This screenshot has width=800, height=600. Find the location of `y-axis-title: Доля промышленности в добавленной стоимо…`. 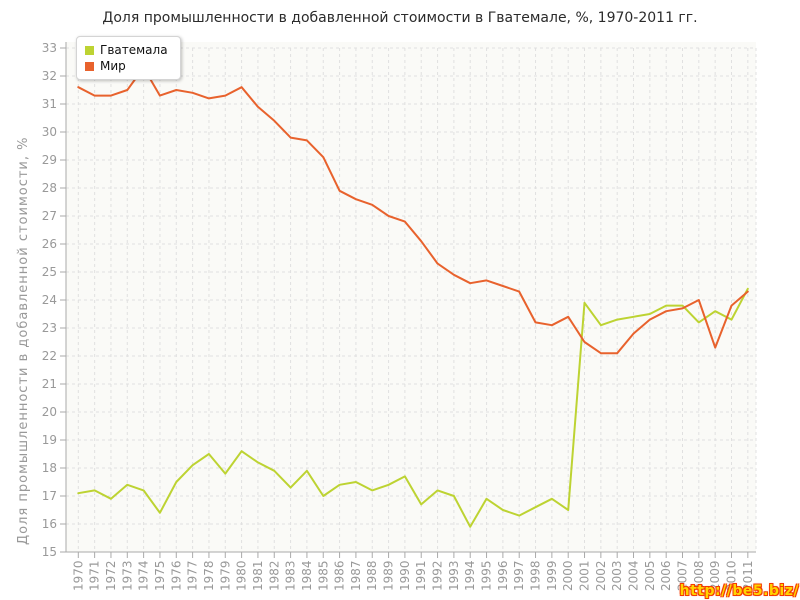

y-axis-title: Доля промышленности в добавленной стоимо… is located at coordinates (23, 341).